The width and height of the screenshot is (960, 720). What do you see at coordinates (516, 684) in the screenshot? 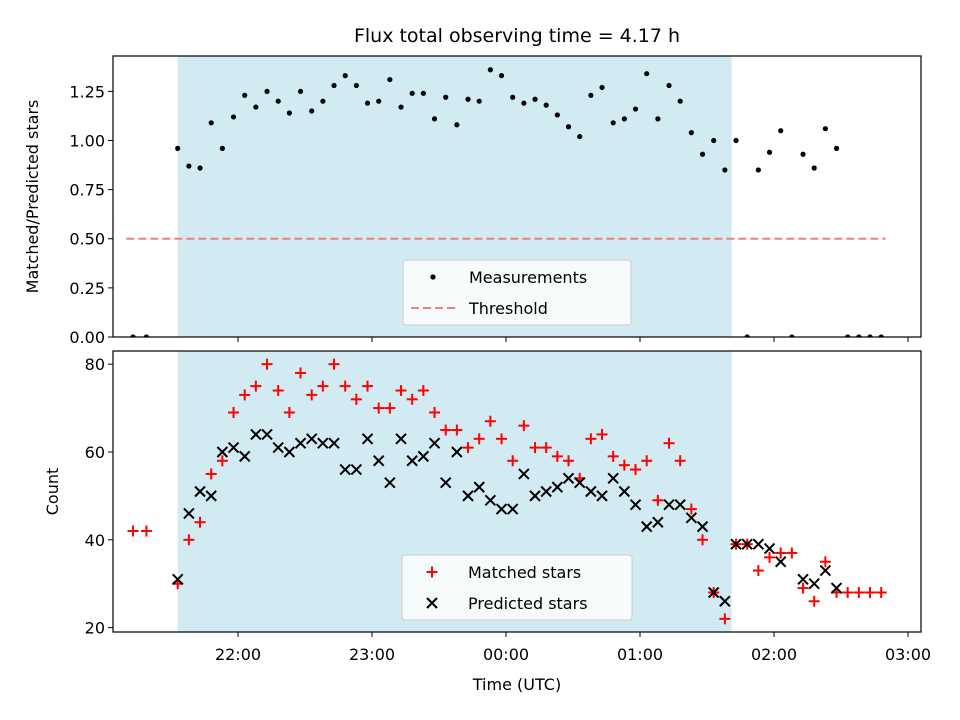
I see `x-axis-label: Time (UTC)` at bounding box center [516, 684].